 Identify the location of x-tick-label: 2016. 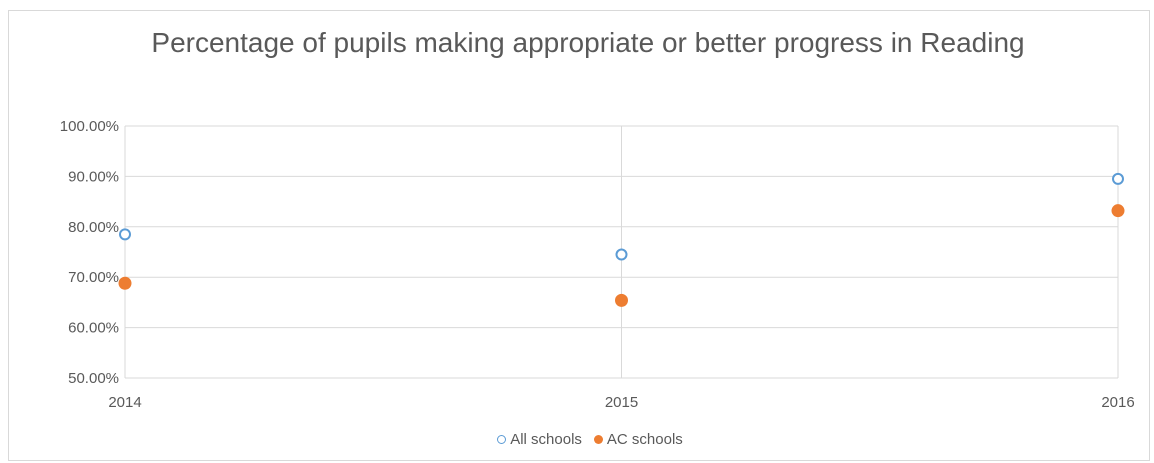
(1117, 402).